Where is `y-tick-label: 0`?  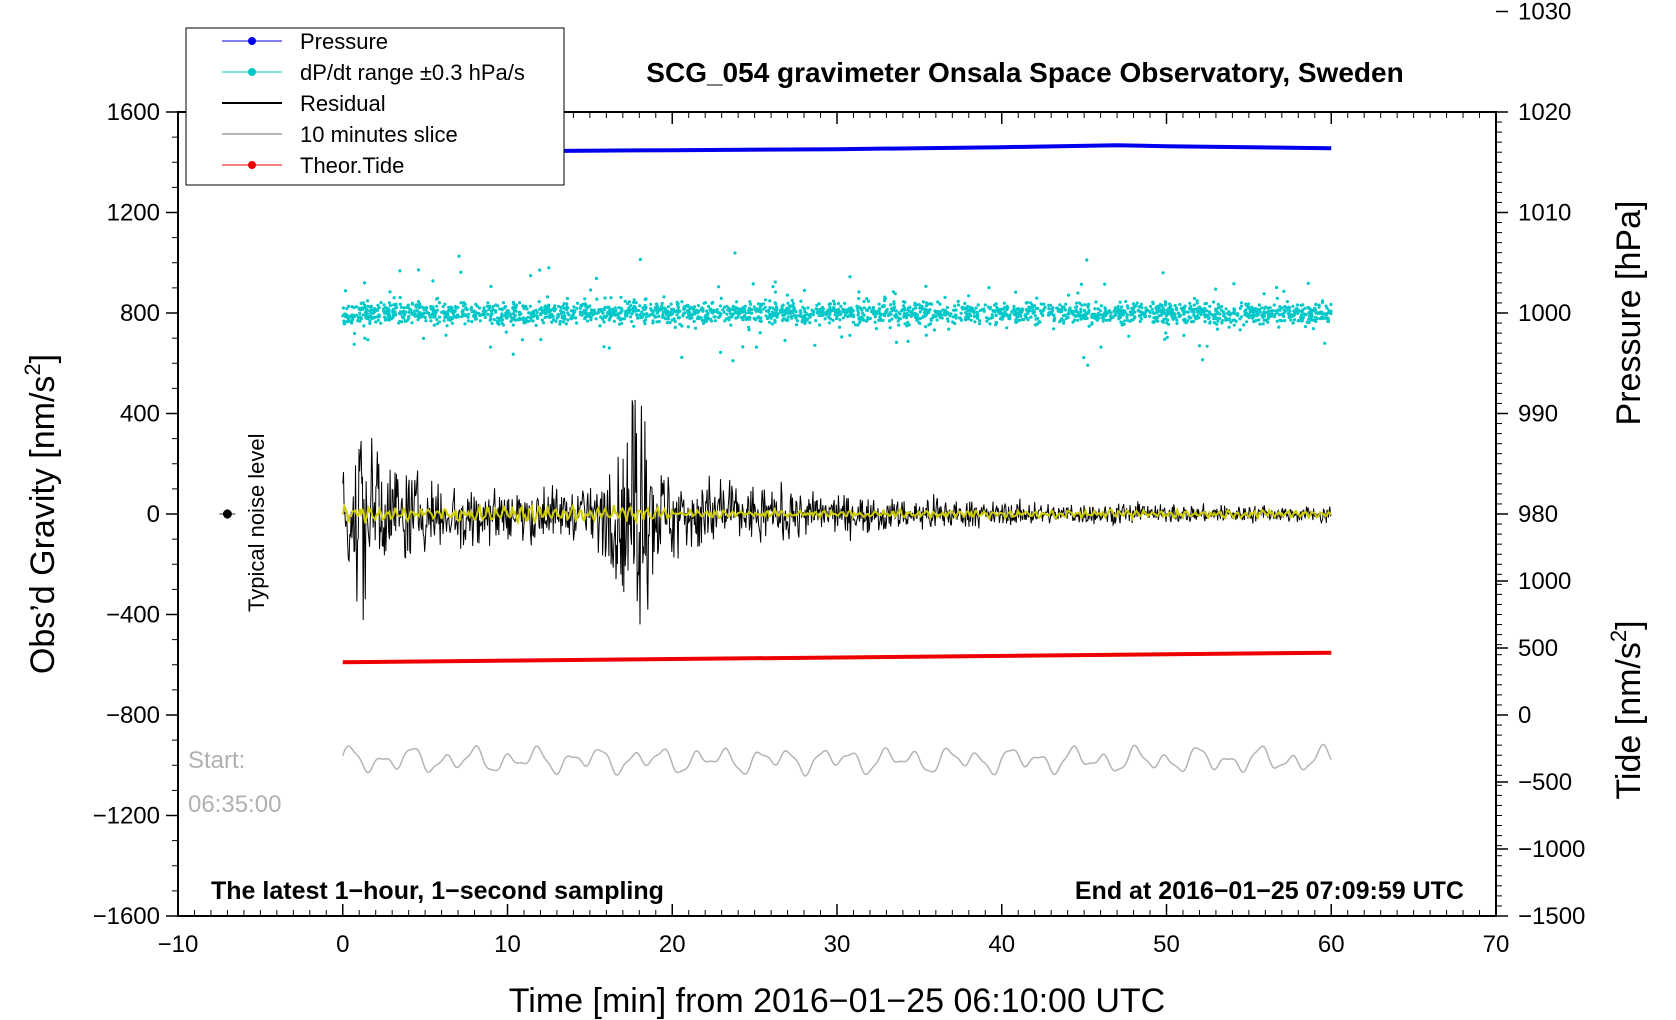
y-tick-label: 0 is located at coordinates (153, 514).